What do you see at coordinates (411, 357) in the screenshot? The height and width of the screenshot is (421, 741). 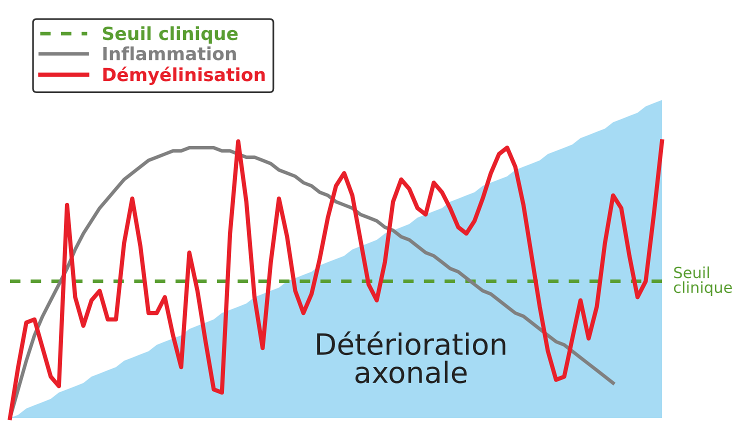 I see `annotation: Détérioration axonale` at bounding box center [411, 357].